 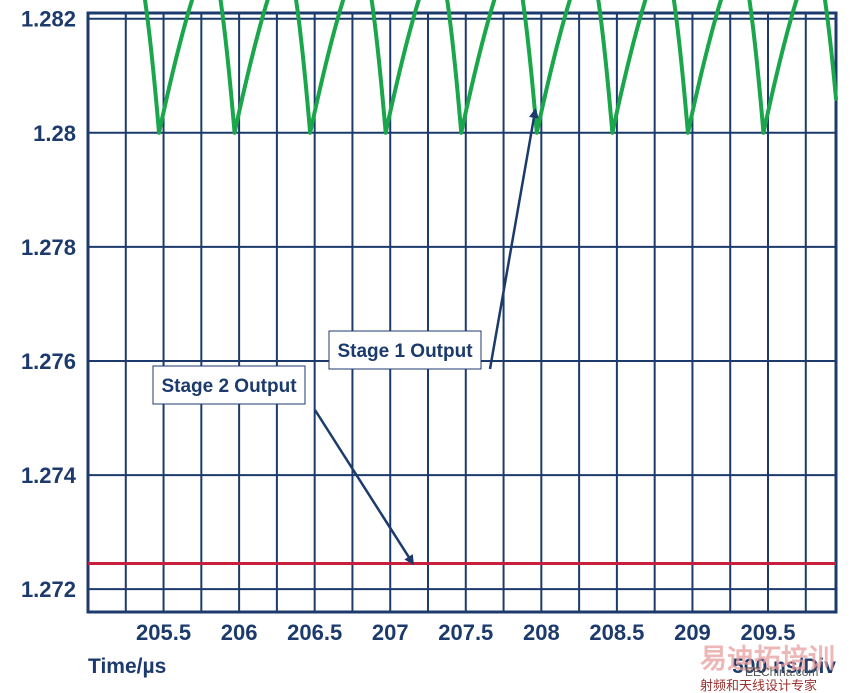 I want to click on x-axis-tick-labels: 205.5 206 206.5 207 207.5 208 208.5 209 209.5, so click(x=466, y=632).